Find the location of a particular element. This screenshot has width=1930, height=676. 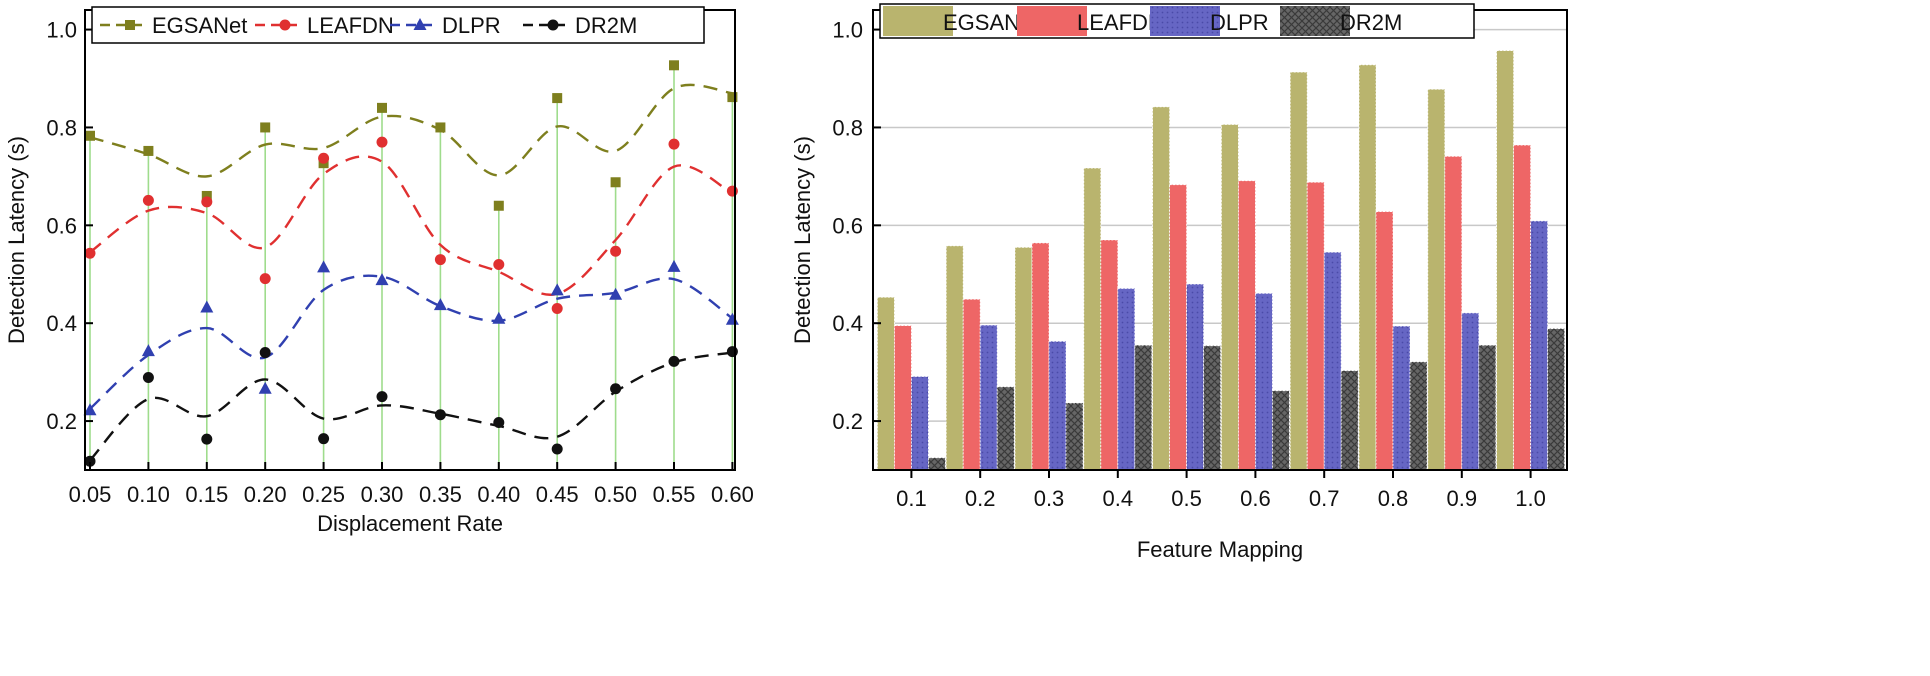

series-line-dlpr is located at coordinates (411, 342).